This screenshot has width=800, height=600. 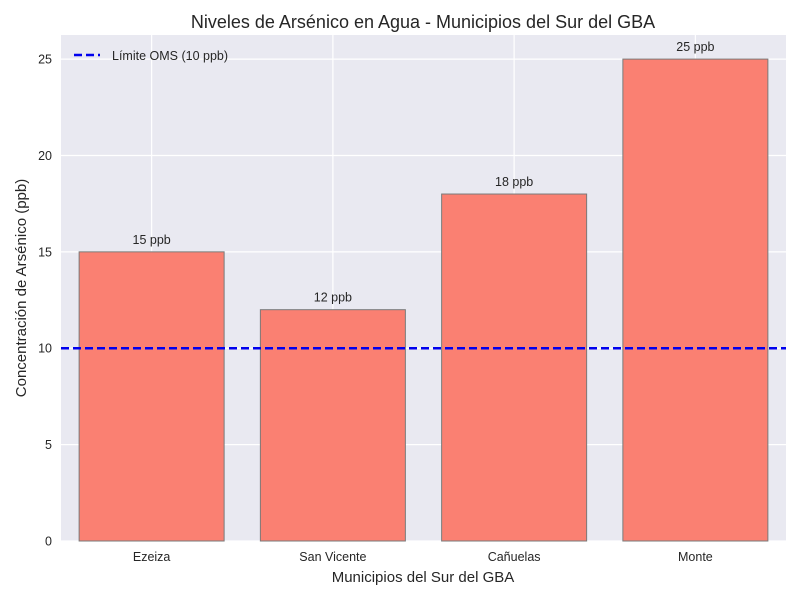 I want to click on y-tick-label: 0, so click(x=48, y=542).